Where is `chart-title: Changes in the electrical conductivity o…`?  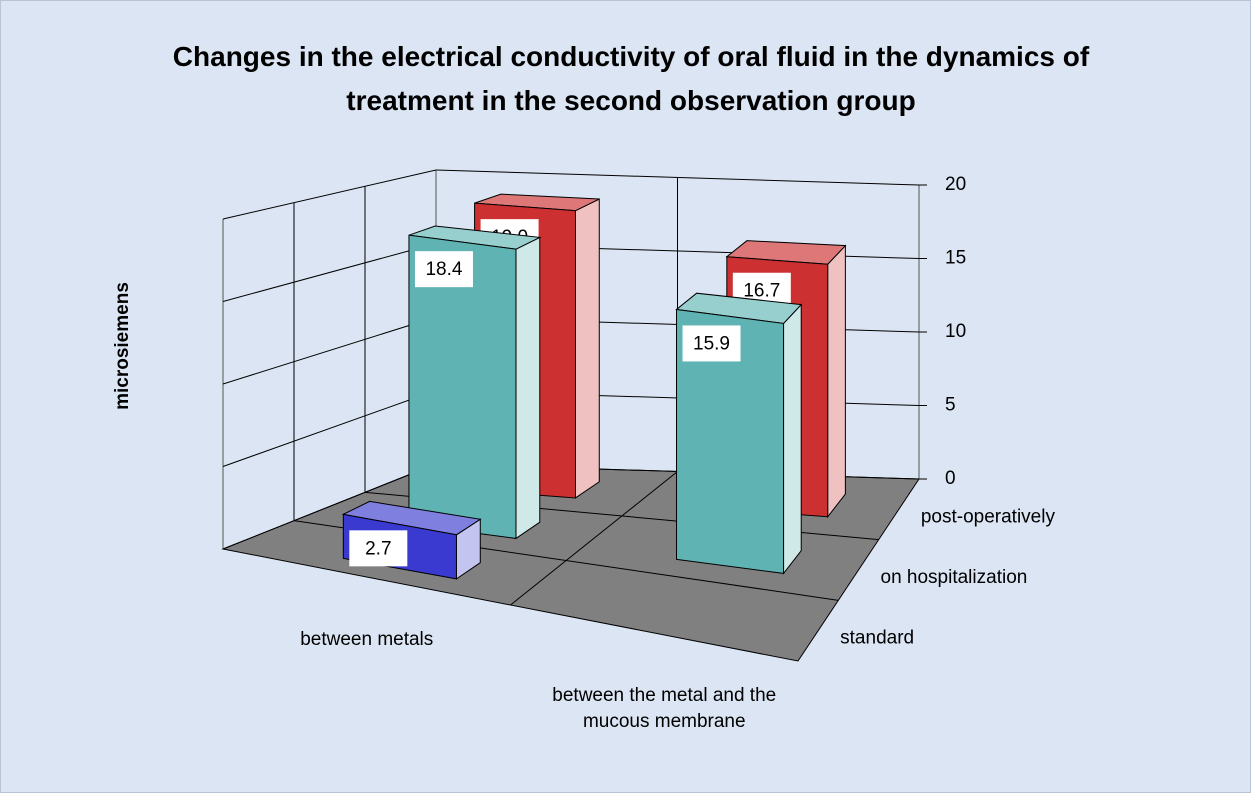
chart-title: Changes in the electrical conductivity o… is located at coordinates (631, 78).